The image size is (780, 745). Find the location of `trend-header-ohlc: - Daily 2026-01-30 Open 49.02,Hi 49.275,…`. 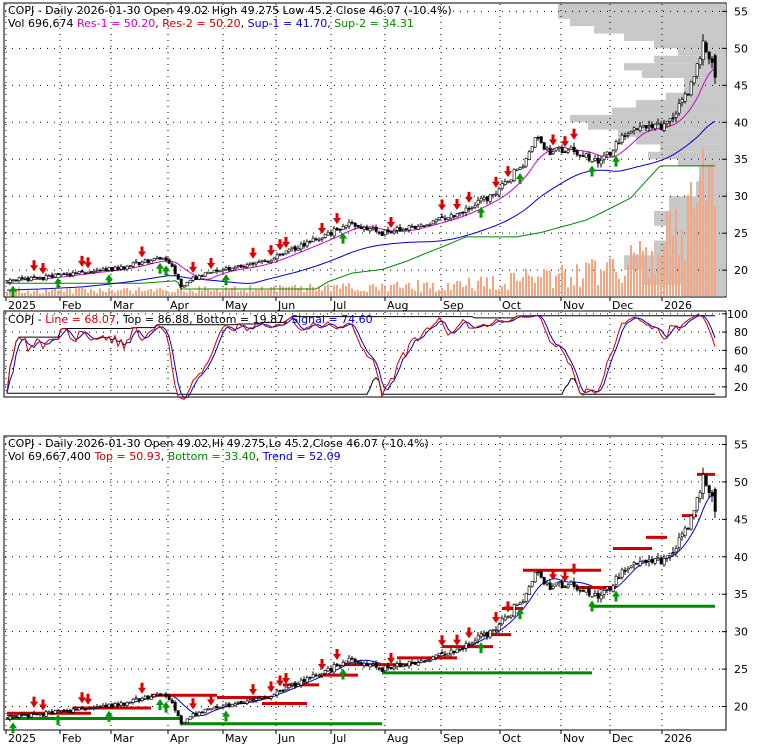

trend-header-ohlc: - Daily 2026-01-30 Open 49.02,Hi 49.275,… is located at coordinates (231, 443).